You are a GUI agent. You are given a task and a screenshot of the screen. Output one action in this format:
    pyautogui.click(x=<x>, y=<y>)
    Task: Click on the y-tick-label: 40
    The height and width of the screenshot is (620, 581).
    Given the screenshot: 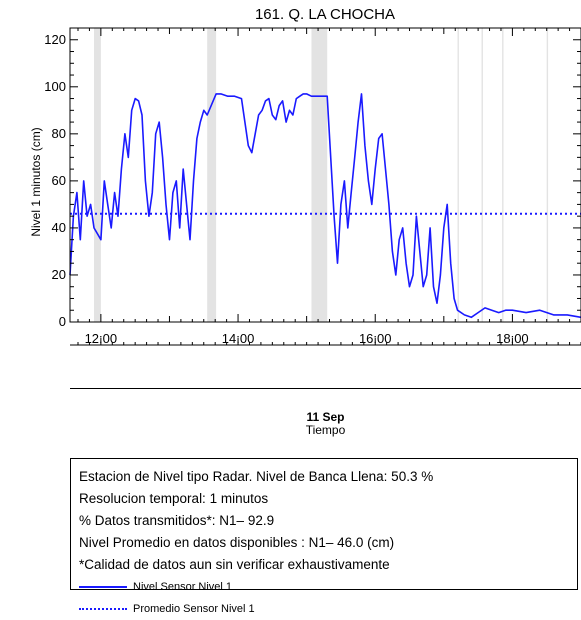 What is the action you would take?
    pyautogui.click(x=59, y=227)
    